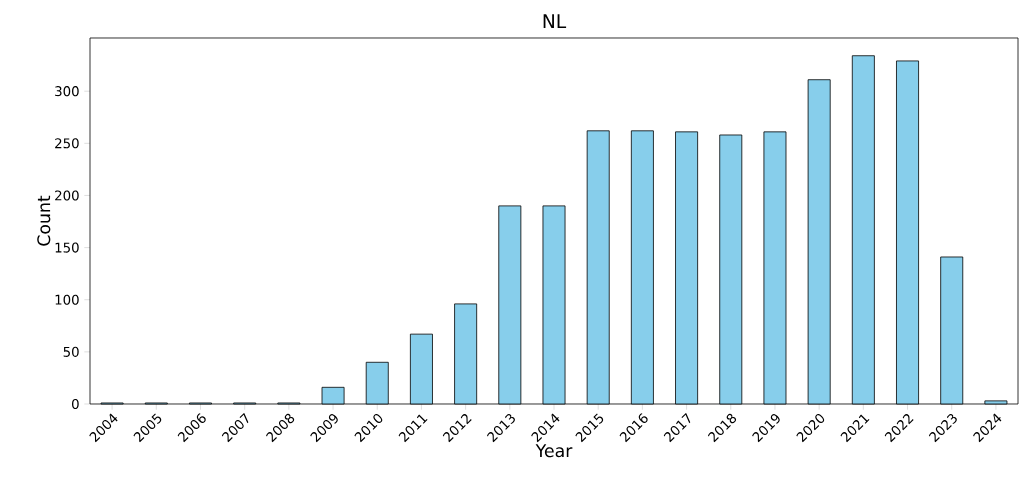  What do you see at coordinates (44, 220) in the screenshot?
I see `y-axis-title: Count` at bounding box center [44, 220].